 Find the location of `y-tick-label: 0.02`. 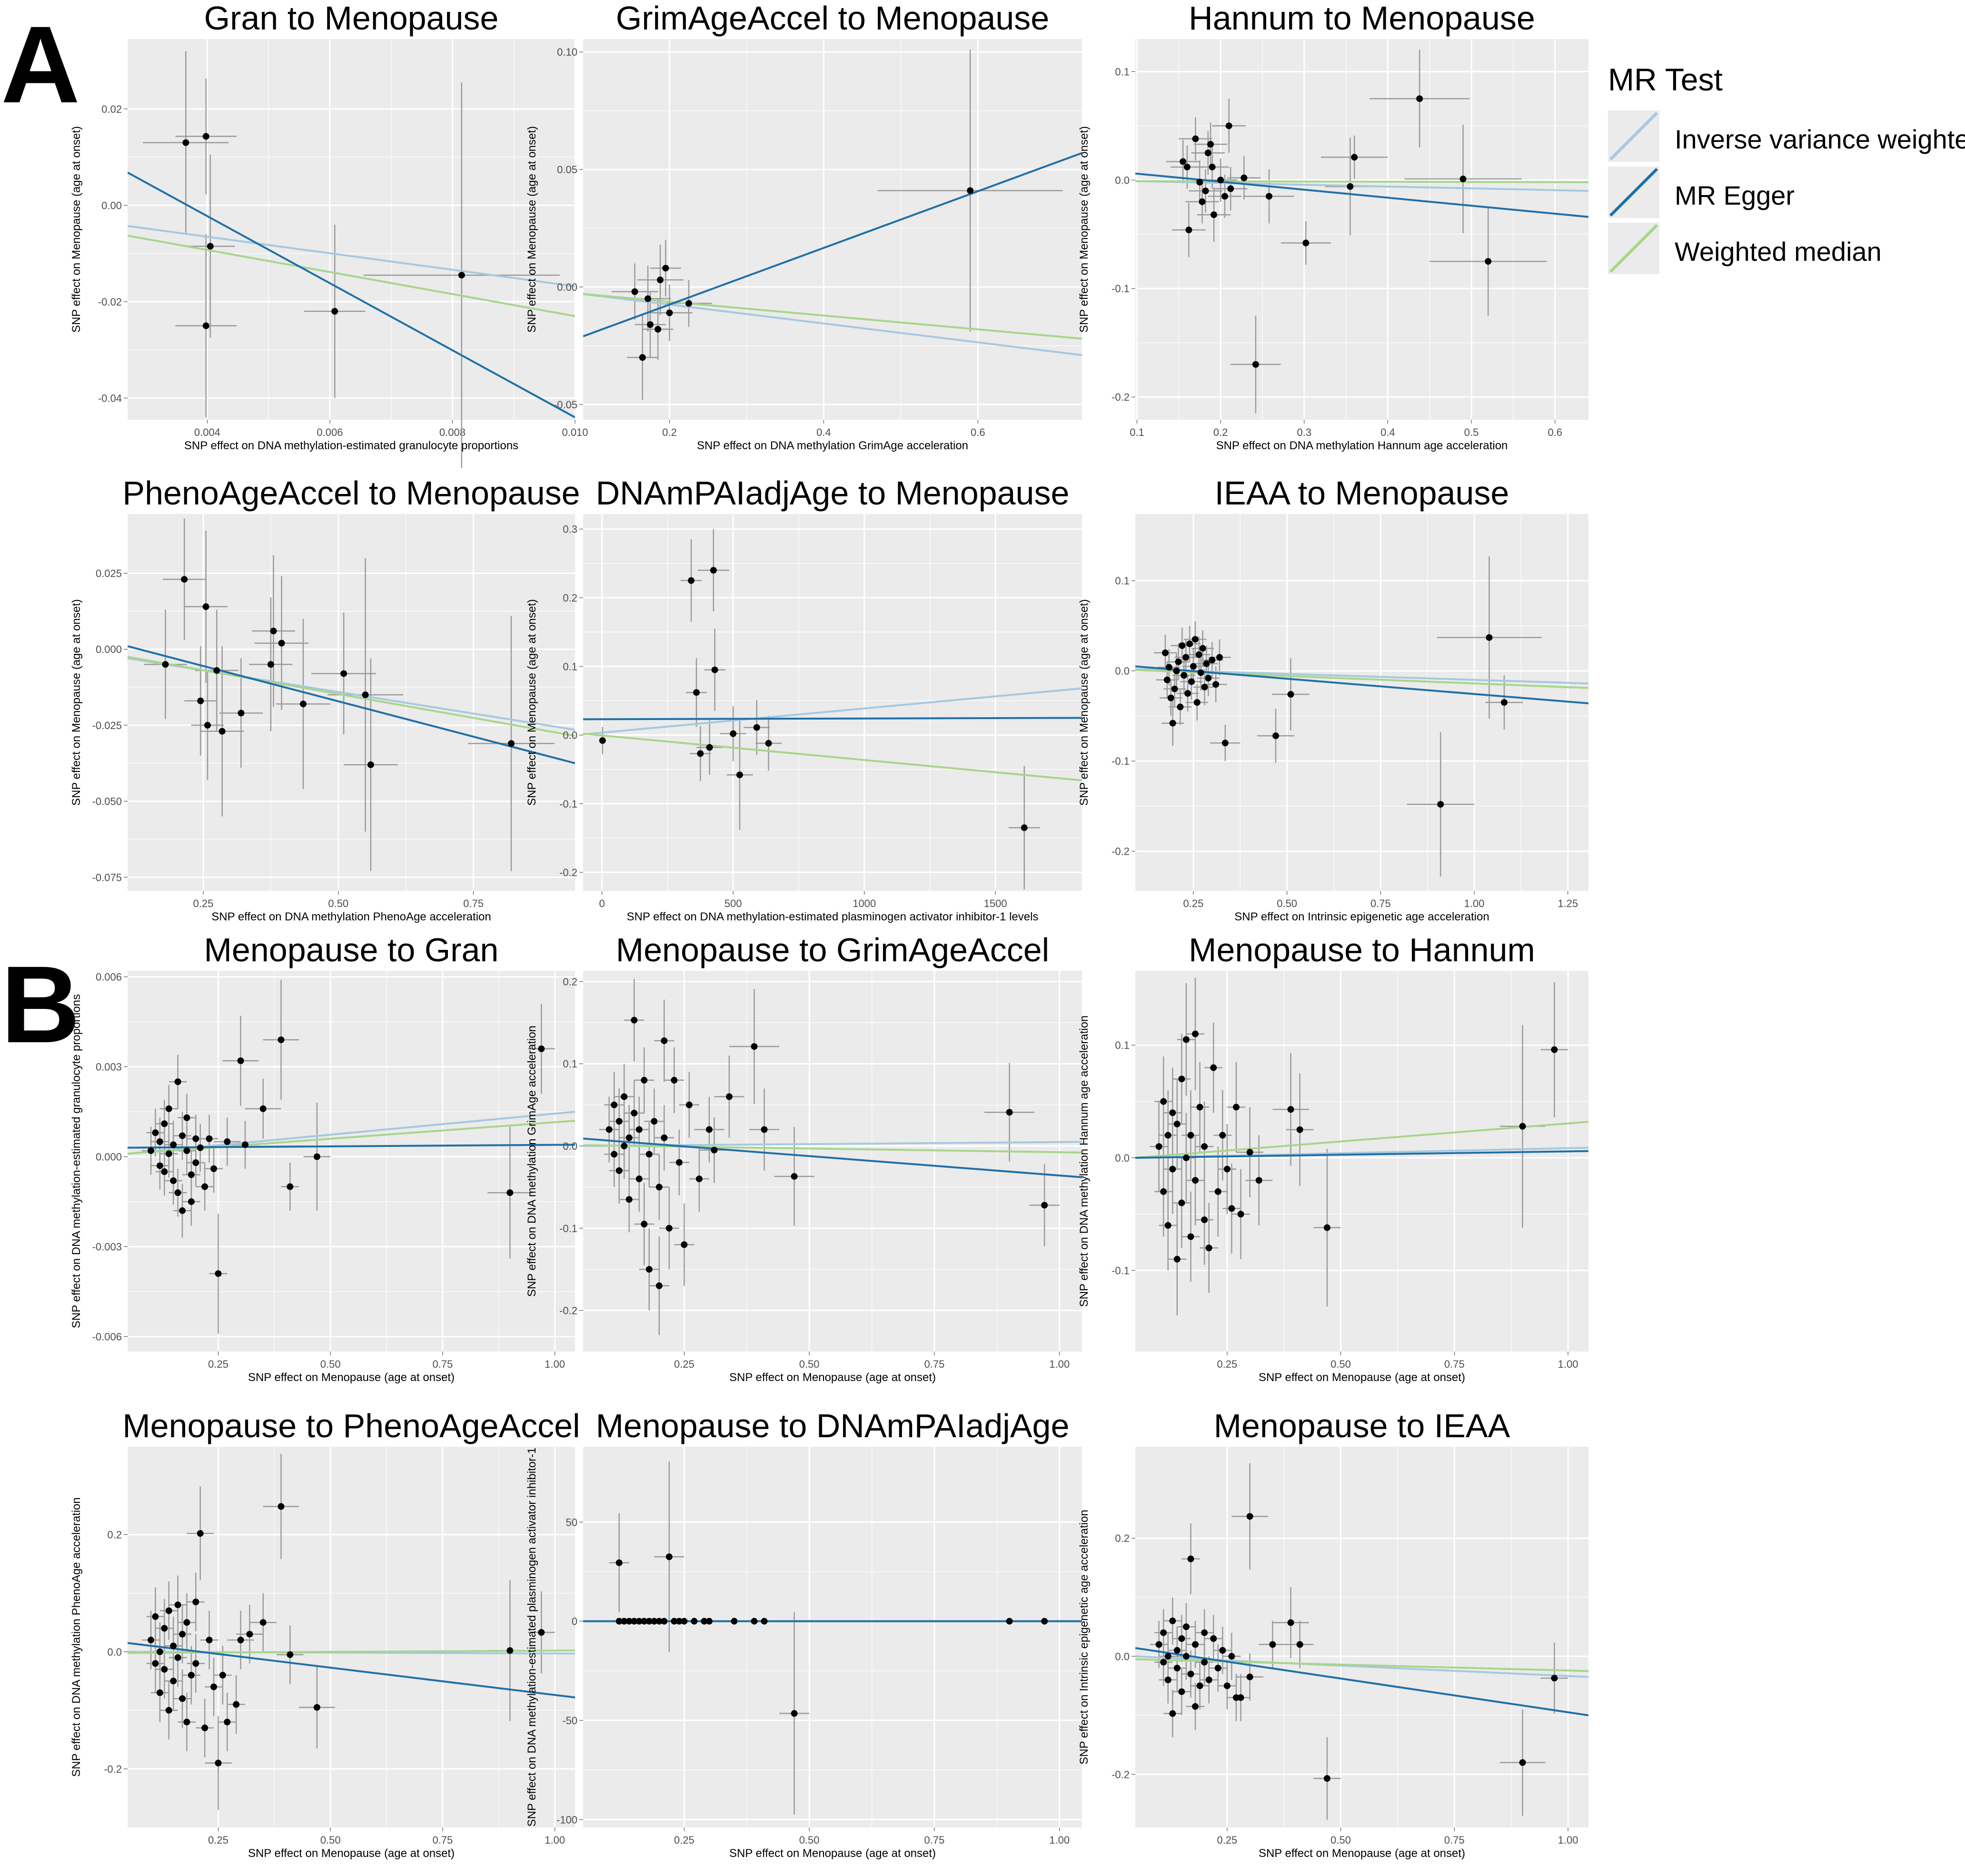

y-tick-label: 0.02 is located at coordinates (112, 109).